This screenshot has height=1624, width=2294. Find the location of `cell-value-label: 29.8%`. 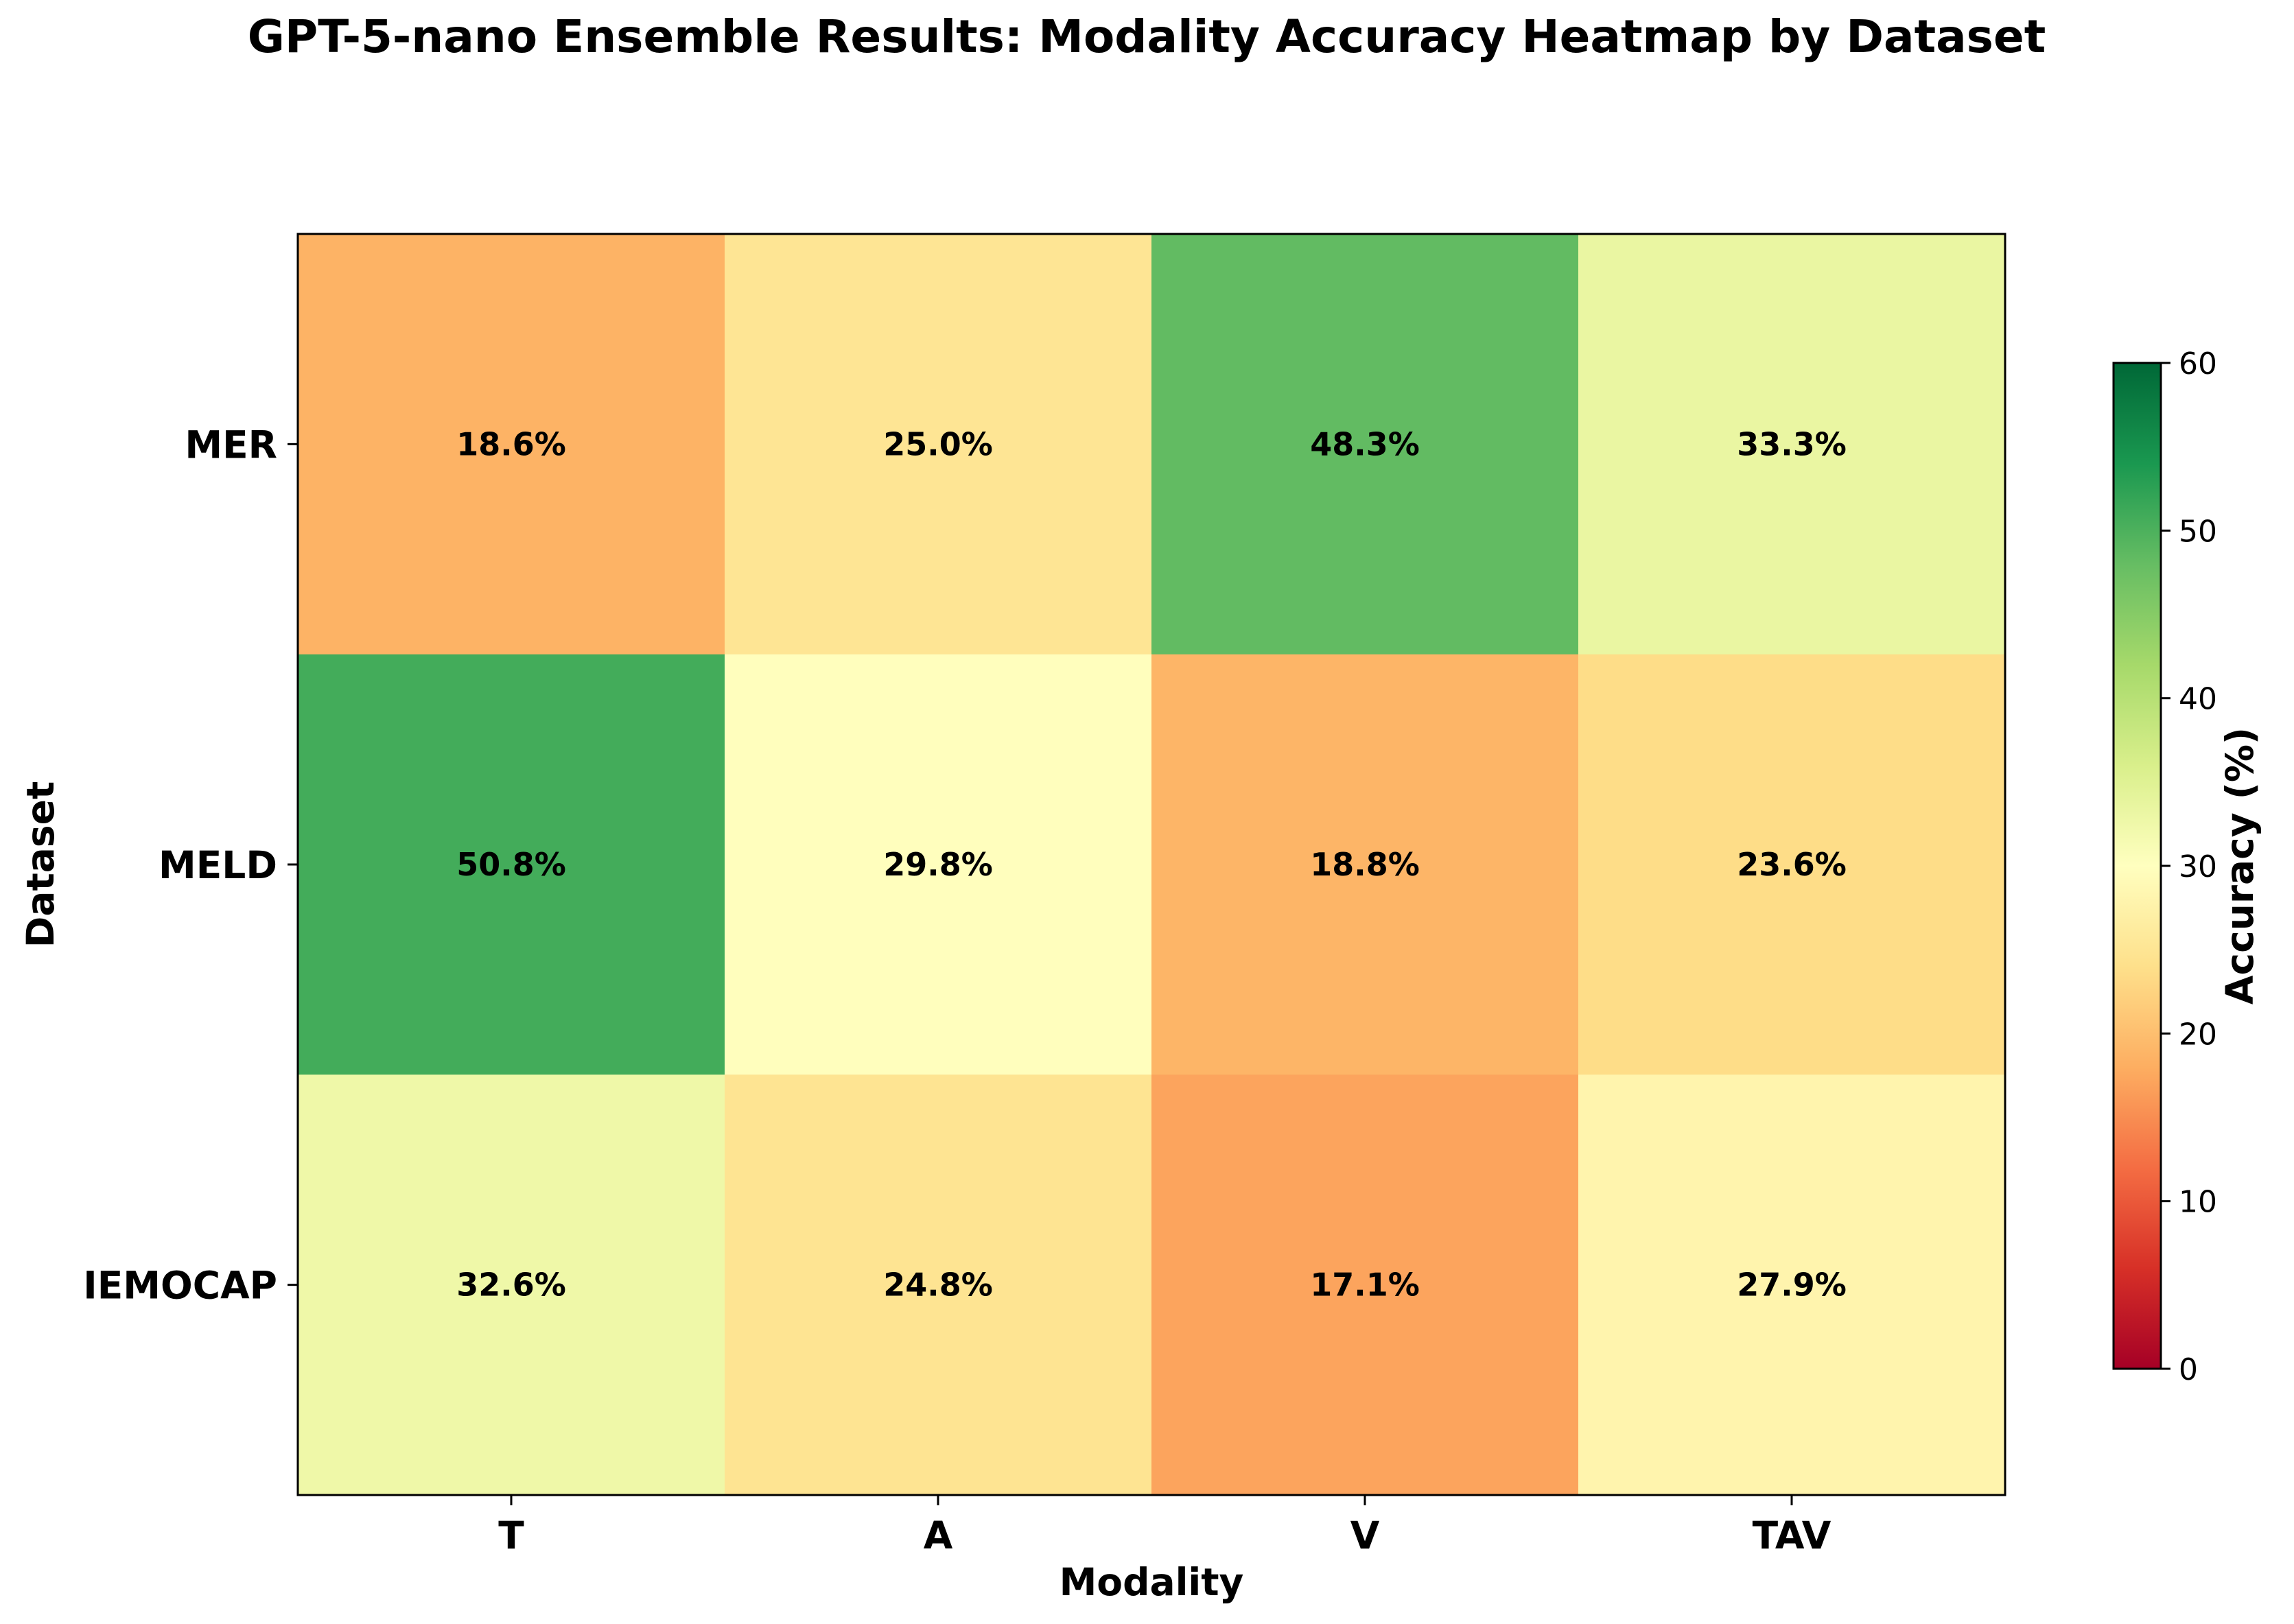

cell-value-label: 29.8% is located at coordinates (938, 864).